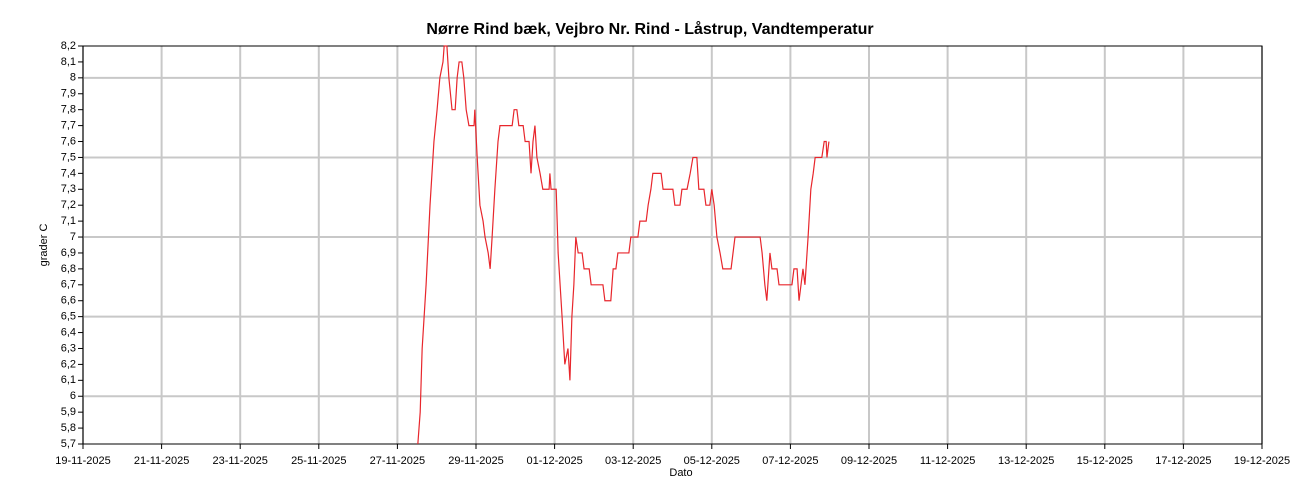  What do you see at coordinates (161, 461) in the screenshot?
I see `x-tick-label: 21-11-2025` at bounding box center [161, 461].